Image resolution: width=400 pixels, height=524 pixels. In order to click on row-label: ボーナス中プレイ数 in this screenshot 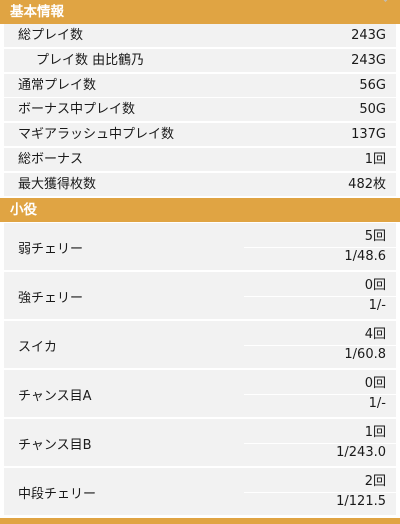, I will do `click(77, 110)`.